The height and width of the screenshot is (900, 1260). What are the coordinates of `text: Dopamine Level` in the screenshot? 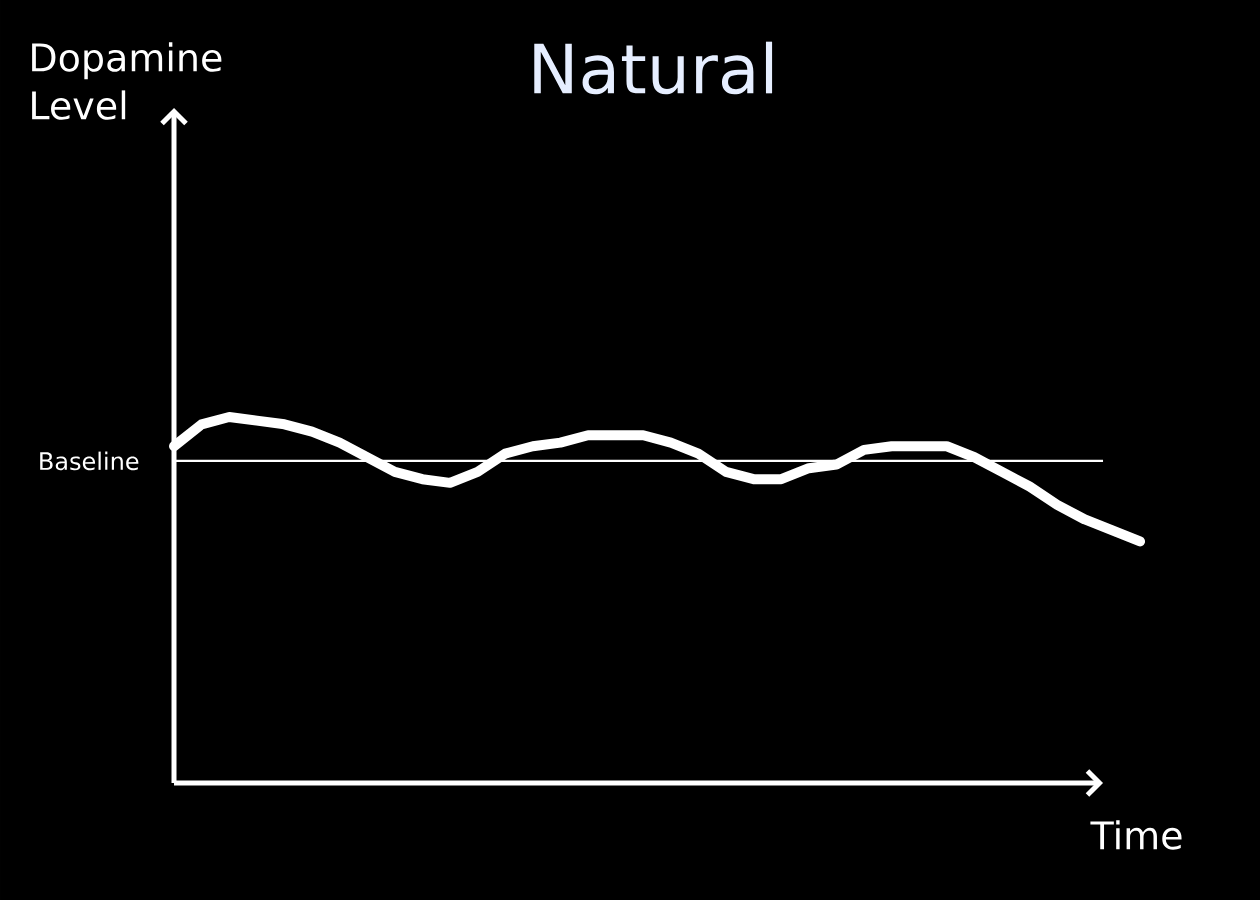 It's located at (127, 81).